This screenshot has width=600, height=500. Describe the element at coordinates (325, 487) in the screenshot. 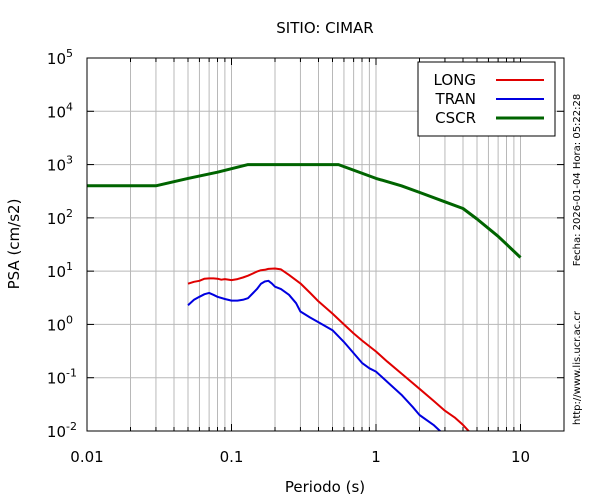

I see `x-axis-label: Periodo (s)` at that location.